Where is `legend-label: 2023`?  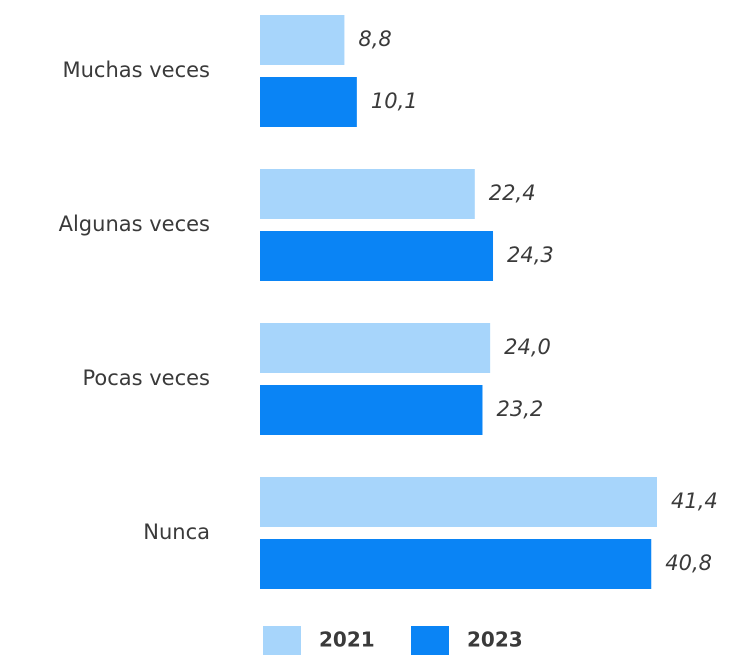 legend-label: 2023 is located at coordinates (495, 640).